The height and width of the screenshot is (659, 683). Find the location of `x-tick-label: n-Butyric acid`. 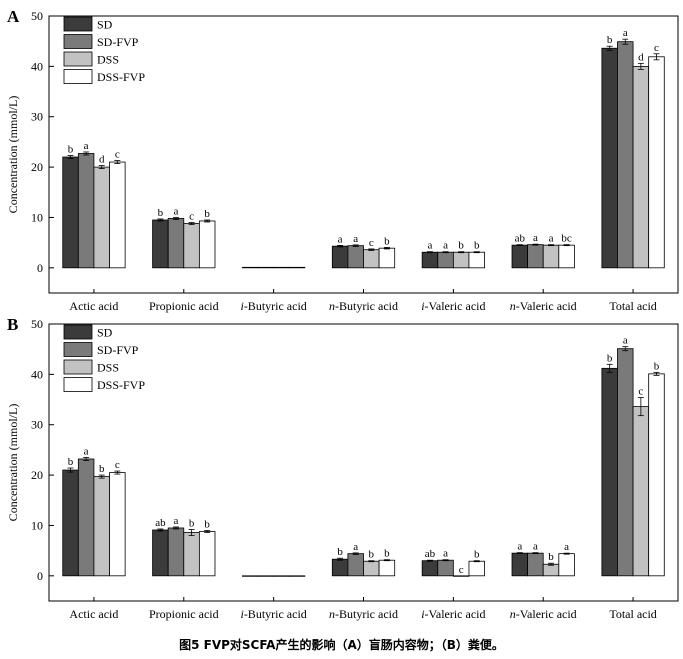

x-tick-label: n-Butyric acid is located at coordinates (363, 614).